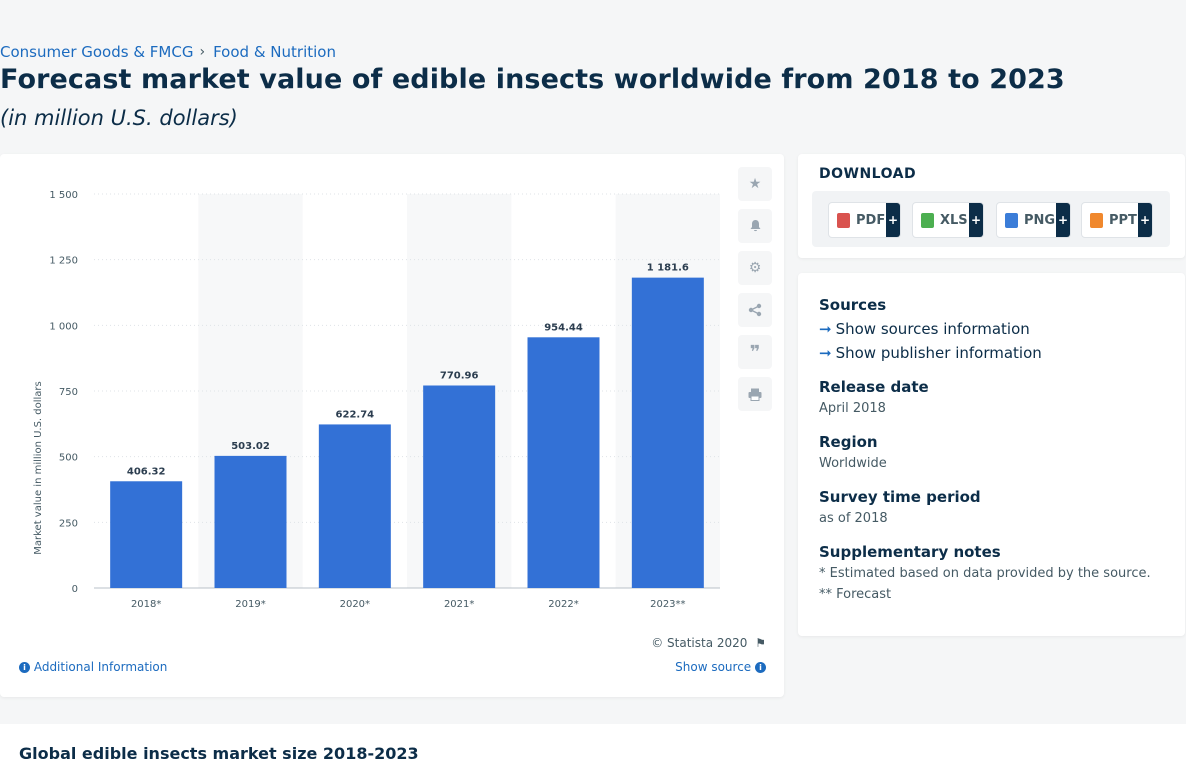  What do you see at coordinates (146, 471) in the screenshot?
I see `bar-value-label: 406.32` at bounding box center [146, 471].